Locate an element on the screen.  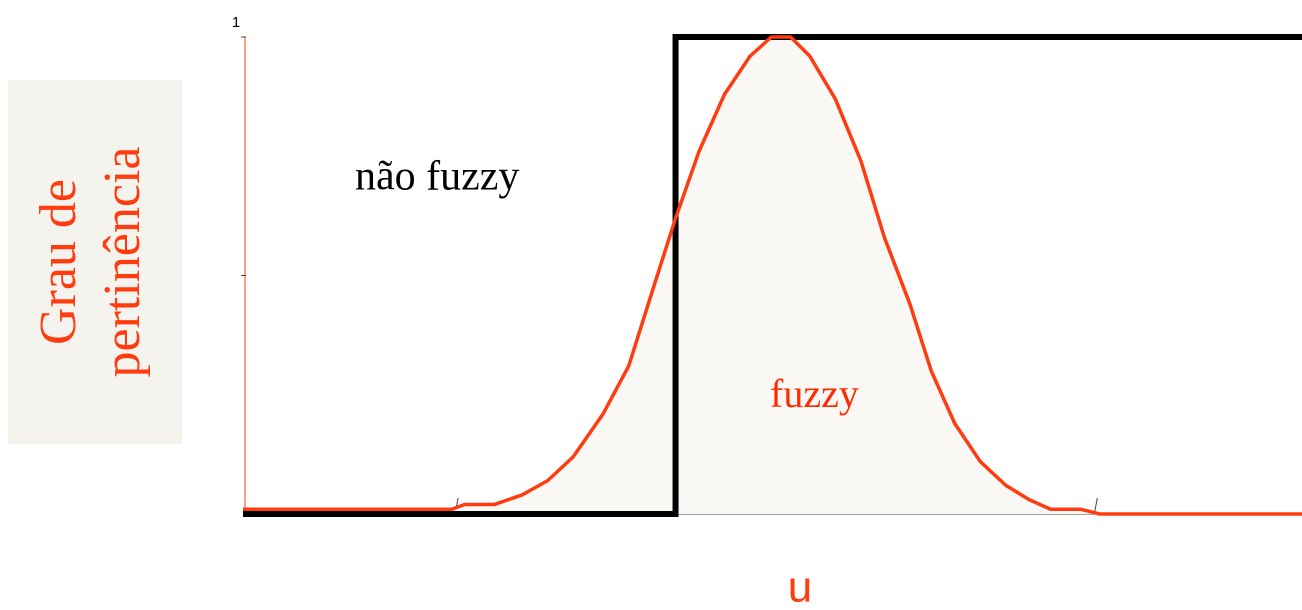
y-tick-label: 1 is located at coordinates (236, 22).